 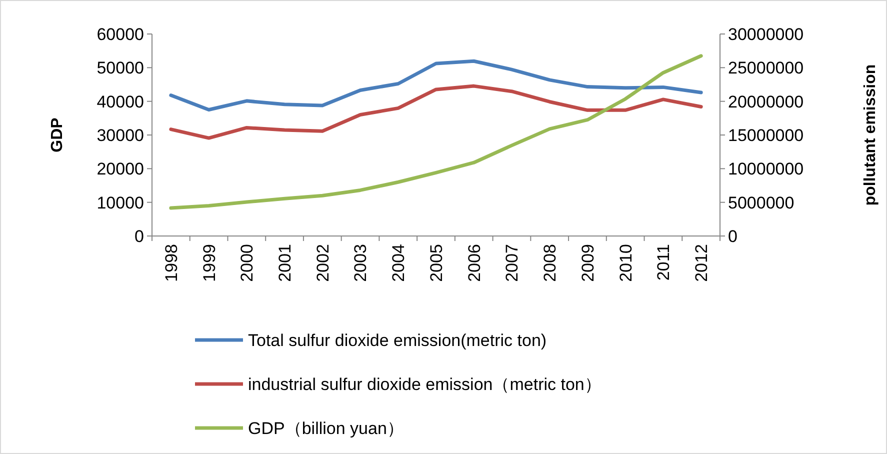 I want to click on y2-tick-label: 5000000, so click(x=761, y=202).